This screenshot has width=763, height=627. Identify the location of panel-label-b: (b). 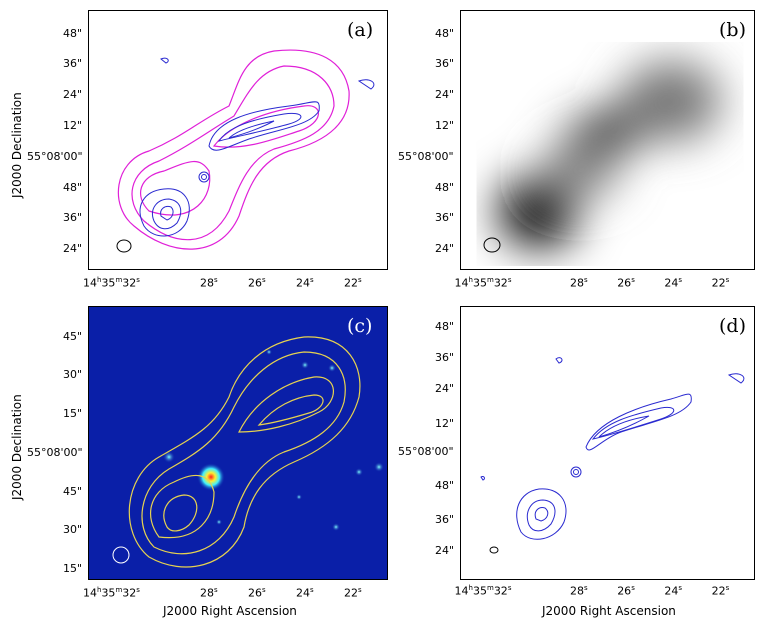
(732, 30).